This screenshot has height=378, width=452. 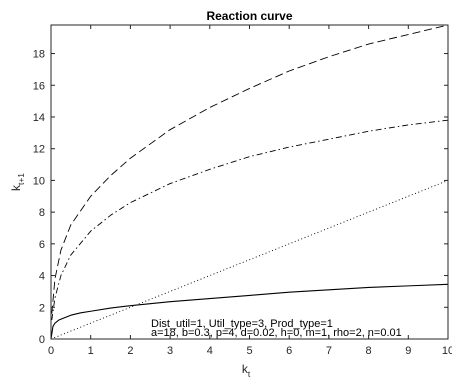 I want to click on y-tick-label: 12, so click(x=39, y=150).